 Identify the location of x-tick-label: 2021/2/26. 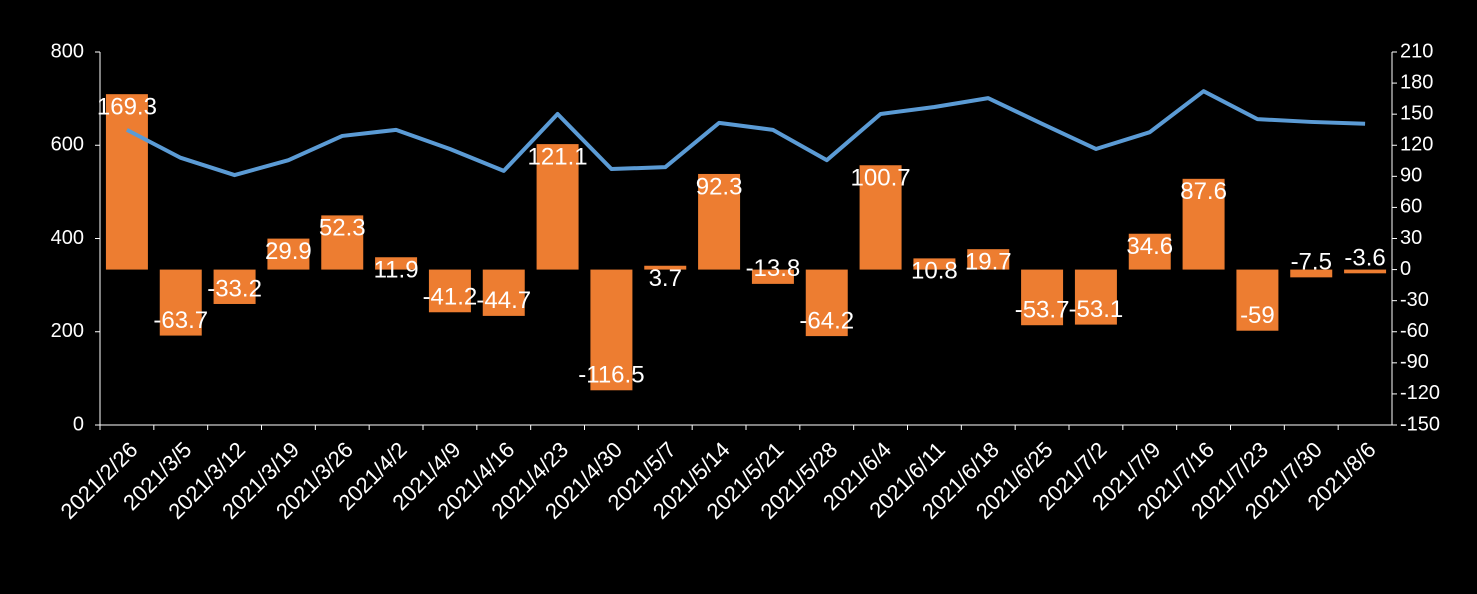
(99, 480).